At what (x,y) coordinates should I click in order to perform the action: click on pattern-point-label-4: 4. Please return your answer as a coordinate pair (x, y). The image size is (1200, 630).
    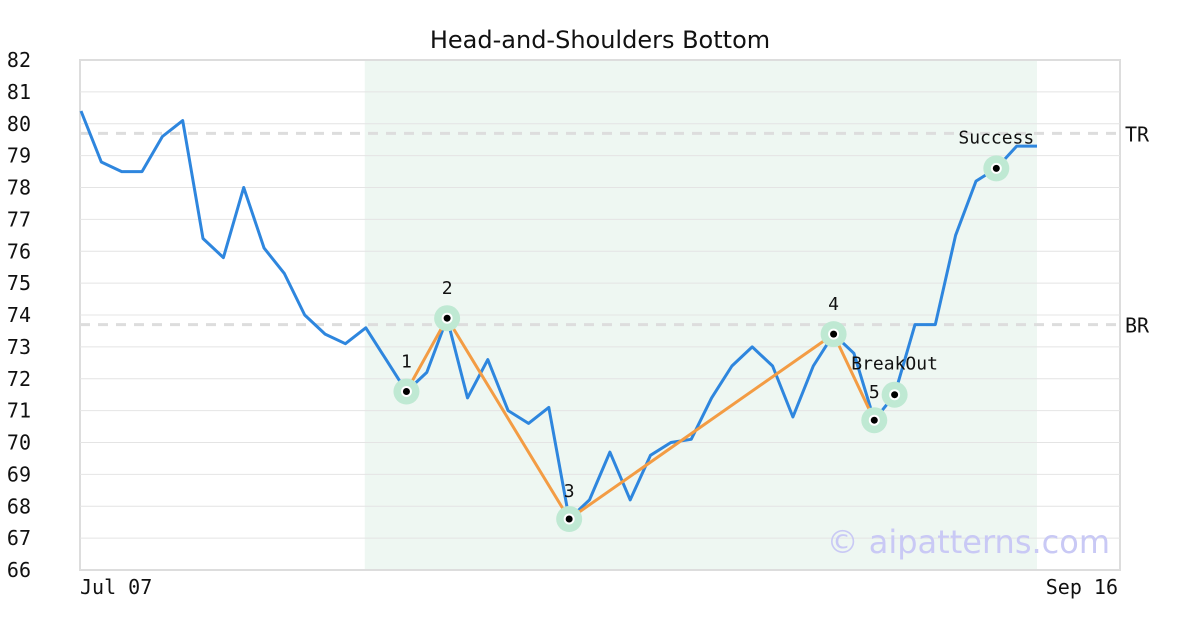
    Looking at the image, I should click on (833, 304).